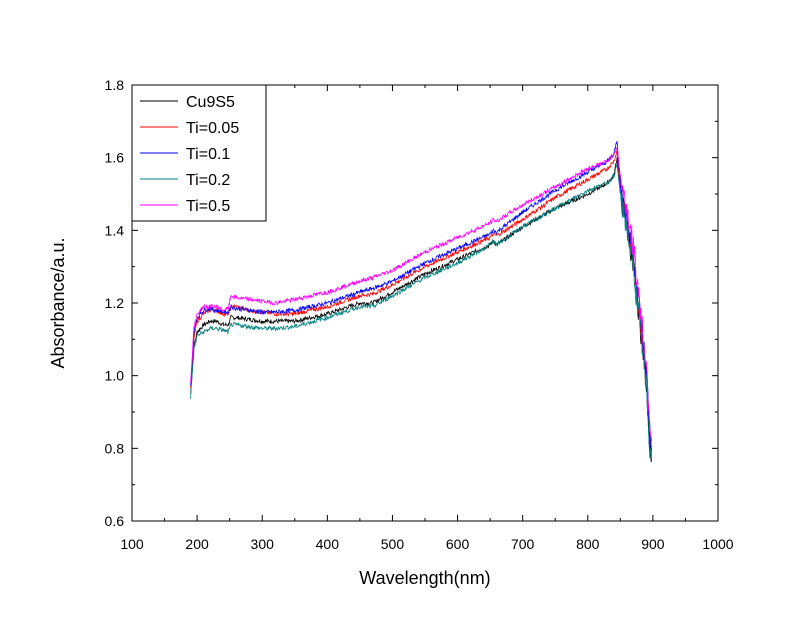 The image size is (800, 632). Describe the element at coordinates (208, 180) in the screenshot. I see `legend-label: Ti=0.2` at that location.